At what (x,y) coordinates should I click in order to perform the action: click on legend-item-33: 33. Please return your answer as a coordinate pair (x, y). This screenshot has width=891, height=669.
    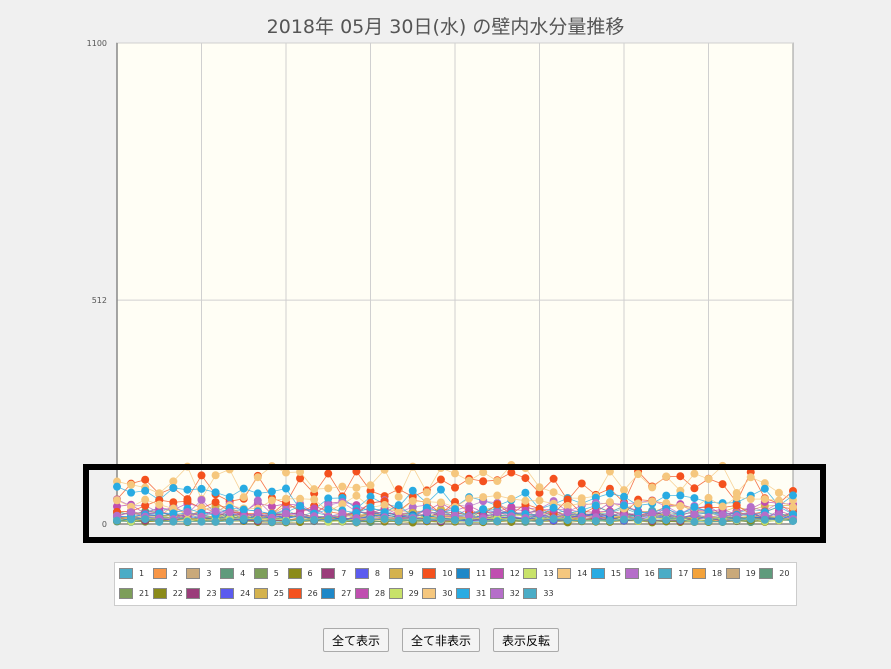
    Looking at the image, I should click on (538, 593).